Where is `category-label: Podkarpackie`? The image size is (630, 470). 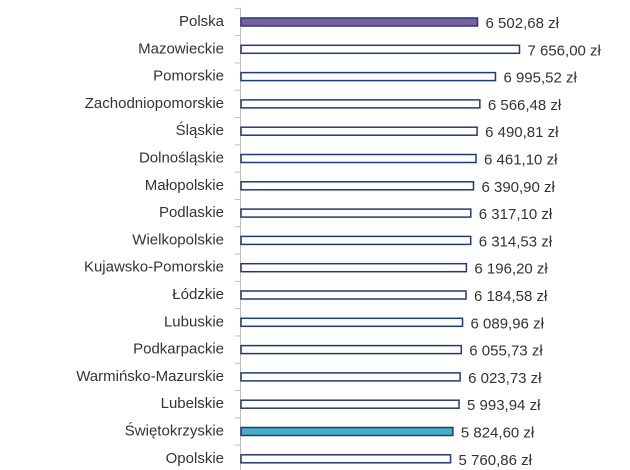 category-label: Podkarpackie is located at coordinates (178, 349).